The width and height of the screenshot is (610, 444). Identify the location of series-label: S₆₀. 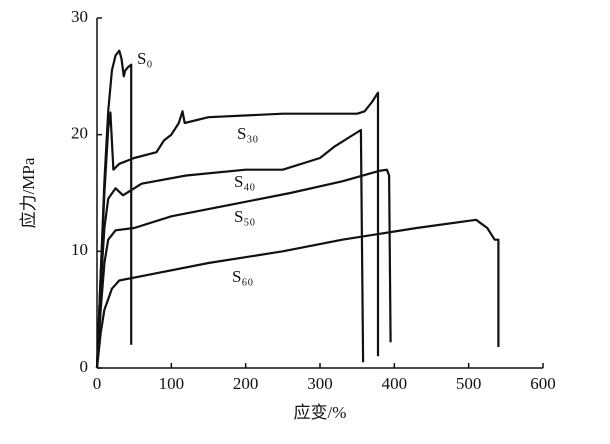
(242, 276).